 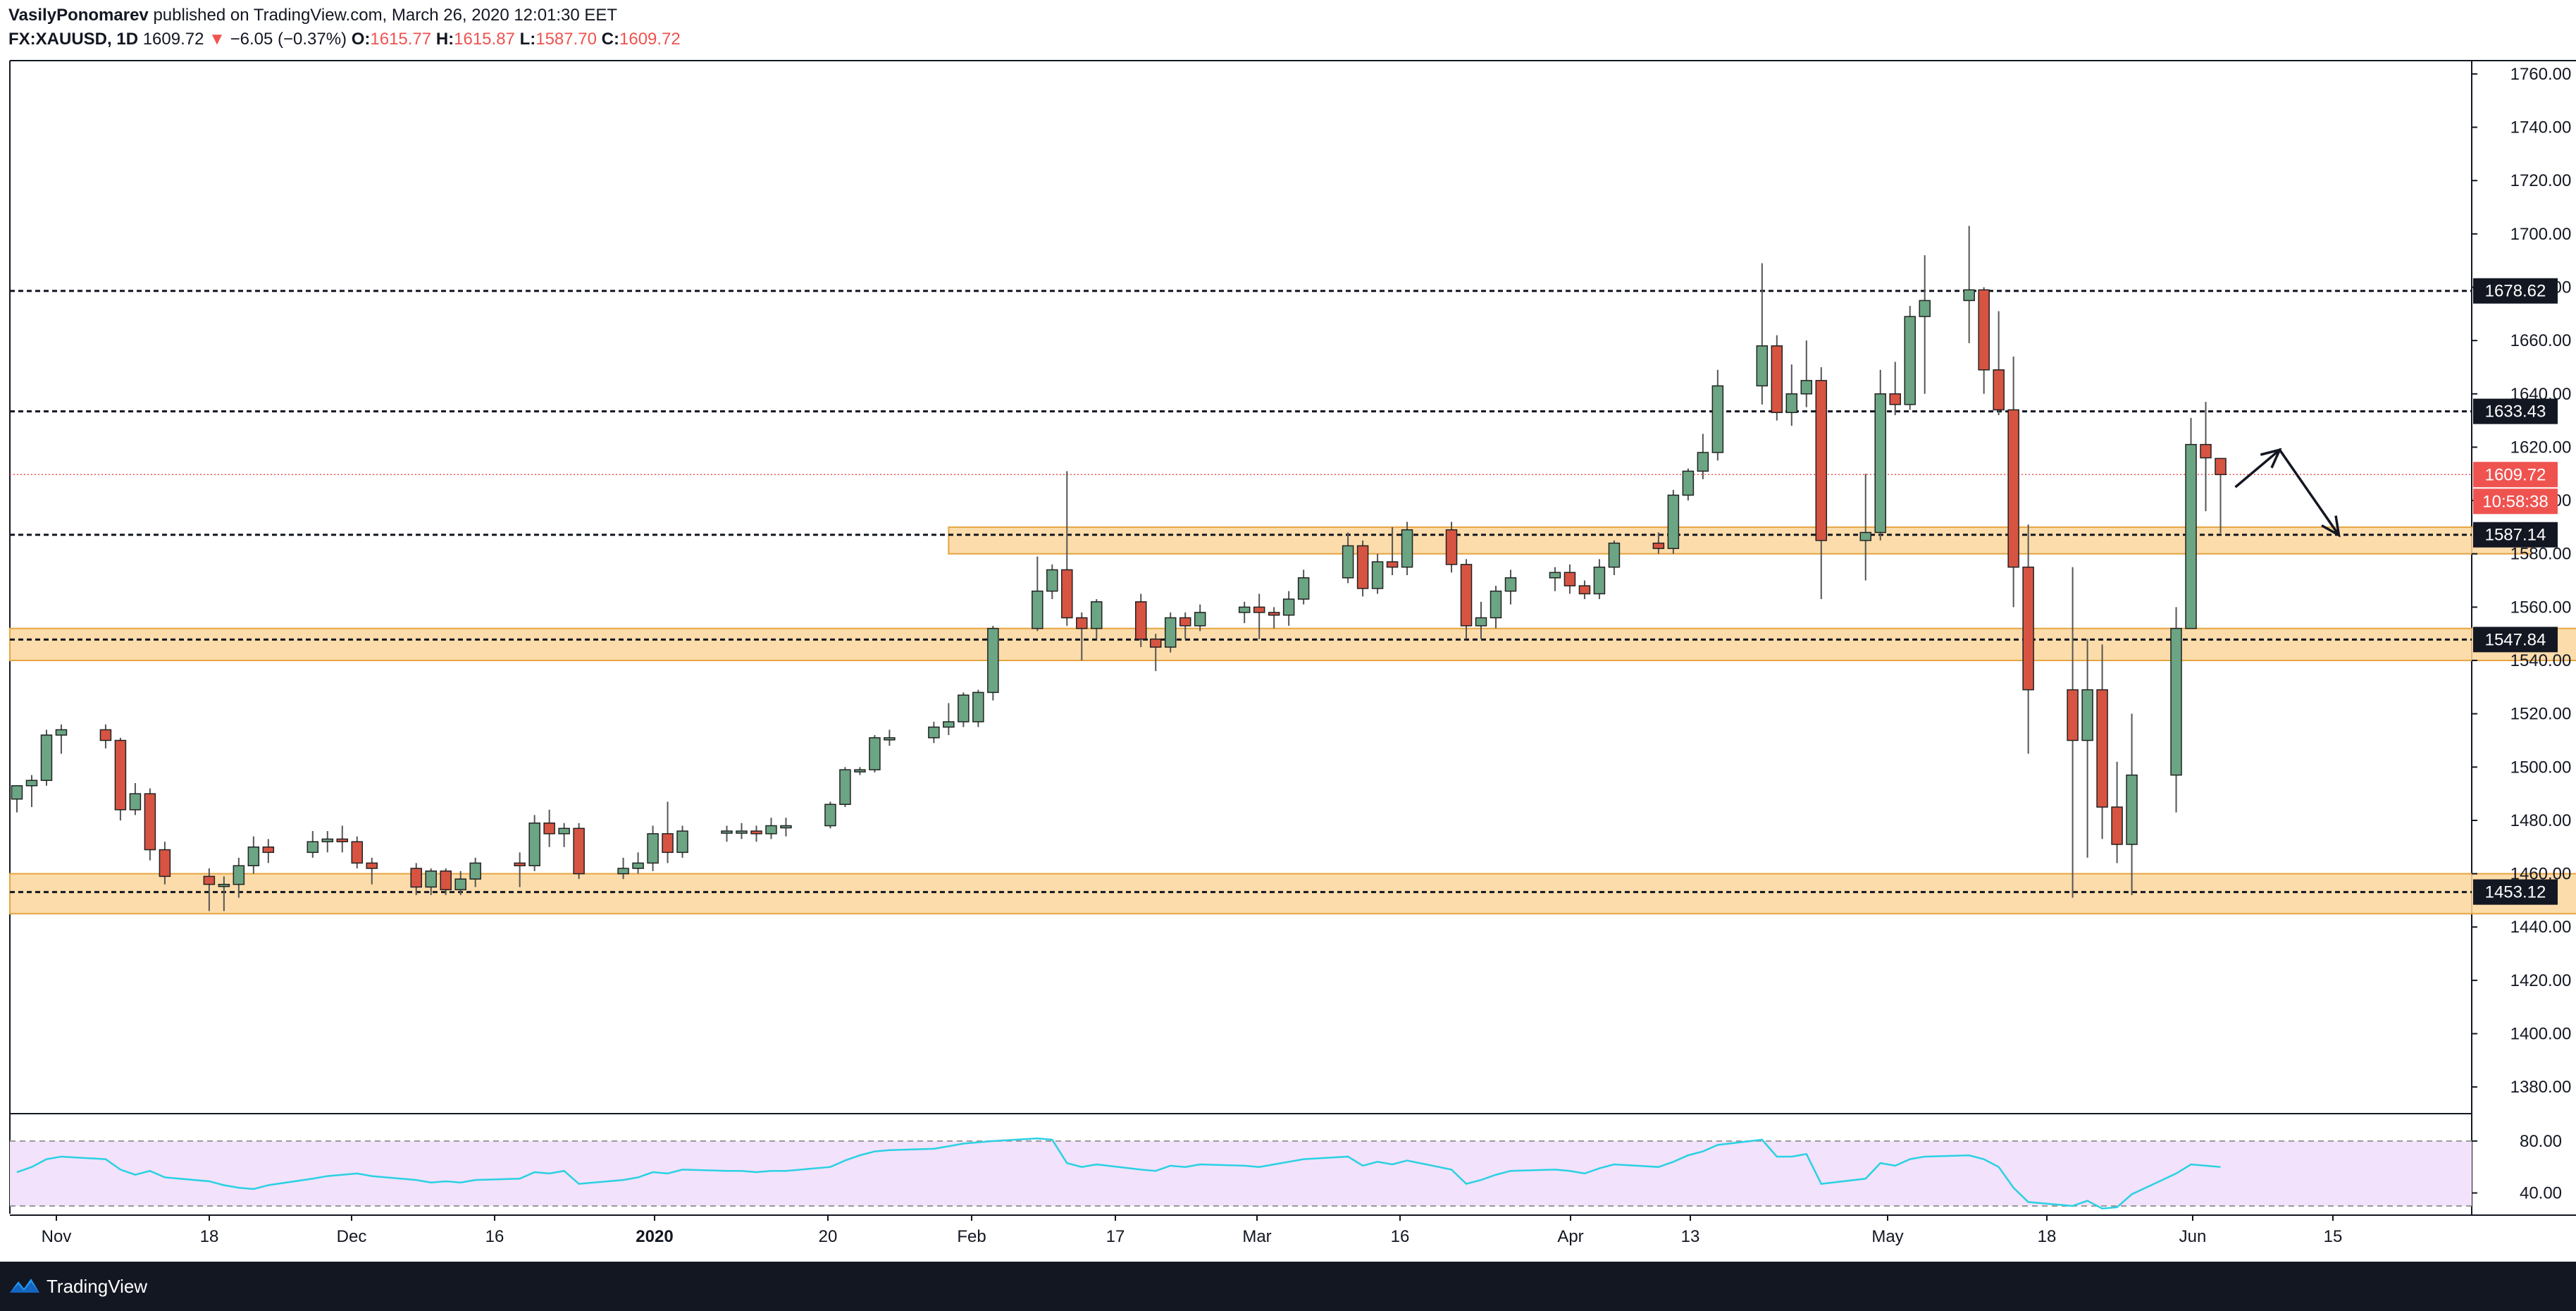 What do you see at coordinates (444, 39) in the screenshot?
I see `high-label: H:` at bounding box center [444, 39].